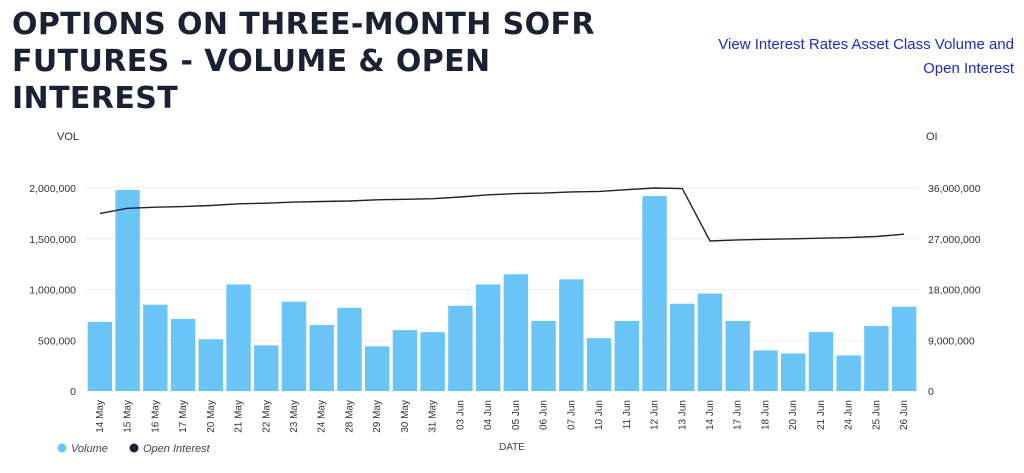 The height and width of the screenshot is (473, 1024). I want to click on x-tick-label: 12 Jun, so click(655, 415).